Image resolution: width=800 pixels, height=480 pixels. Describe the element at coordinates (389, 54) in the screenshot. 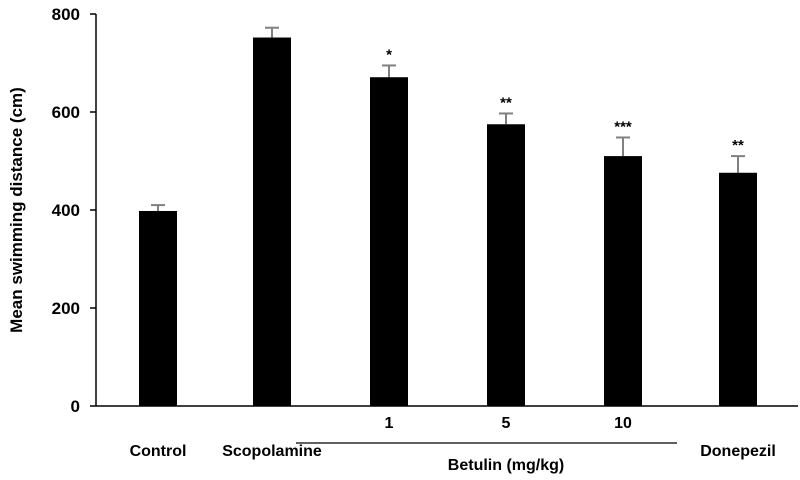

I see `significance-marker: *` at that location.